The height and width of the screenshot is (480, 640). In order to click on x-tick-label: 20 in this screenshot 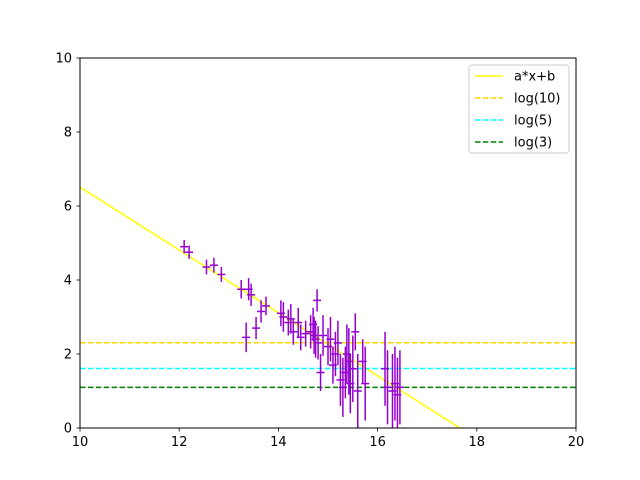, I will do `click(576, 442)`.